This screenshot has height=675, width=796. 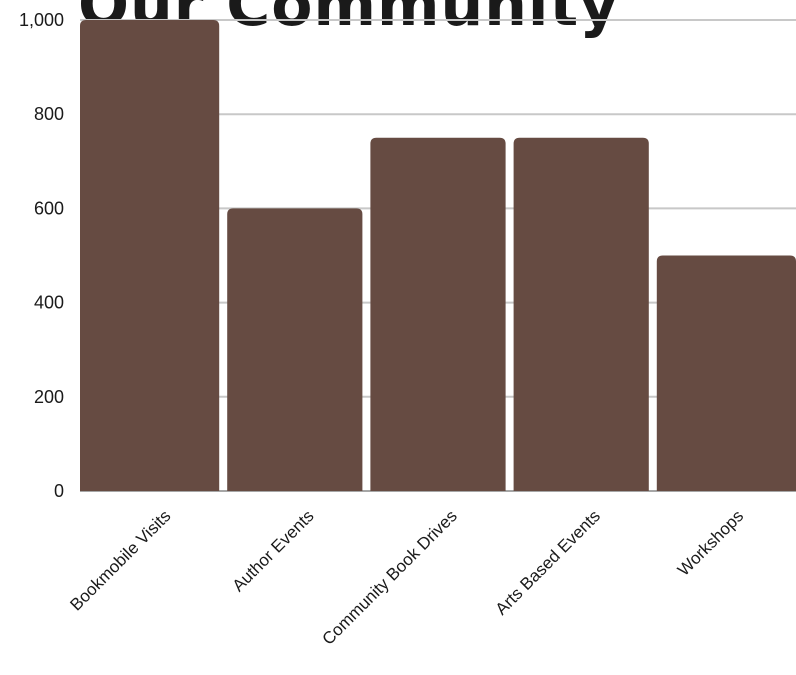 I want to click on bar-arts-based-events, so click(x=581, y=314).